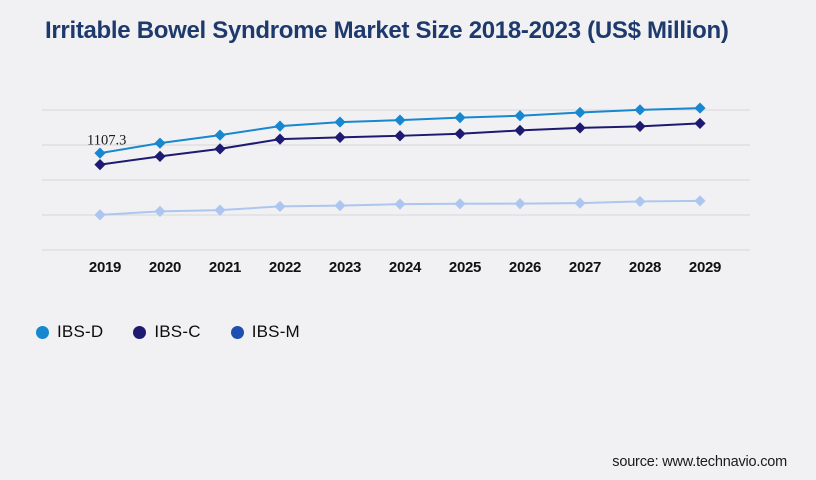 The height and width of the screenshot is (480, 816). What do you see at coordinates (105, 267) in the screenshot?
I see `x-axis-label: 2019` at bounding box center [105, 267].